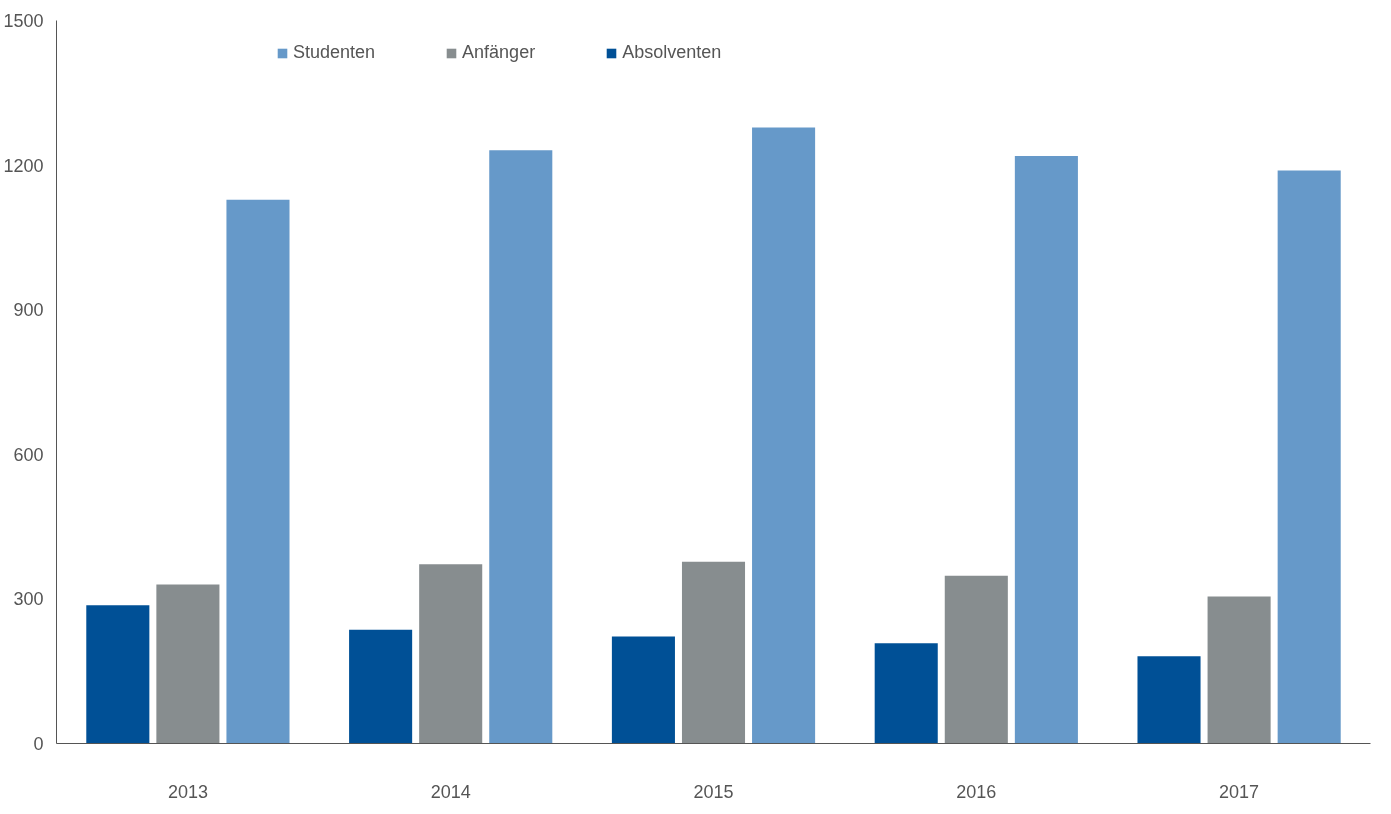 The height and width of the screenshot is (814, 1391). I want to click on x-tick-label: 2016, so click(976, 791).